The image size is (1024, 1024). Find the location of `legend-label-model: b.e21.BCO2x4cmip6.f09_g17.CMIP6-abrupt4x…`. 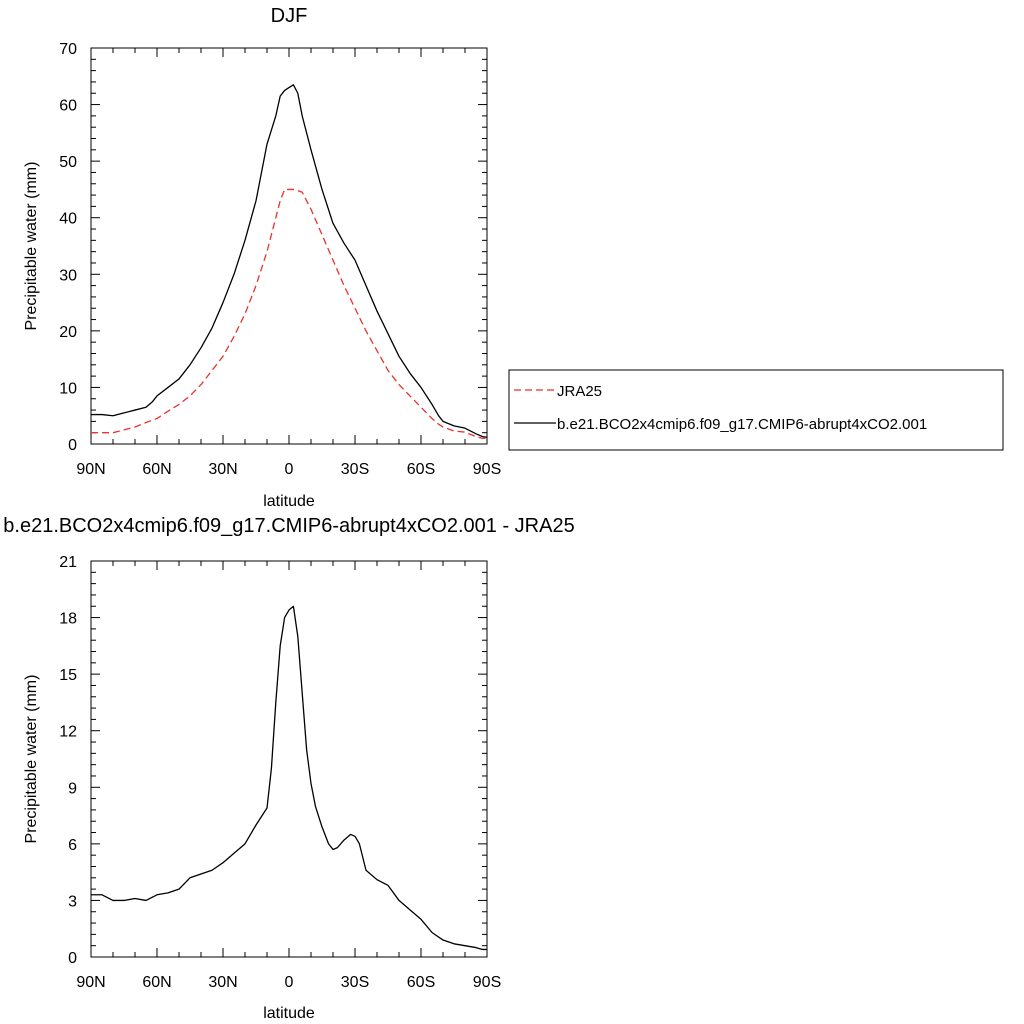

legend-label-model: b.e21.BCO2x4cmip6.f09_g17.CMIP6-abrupt4x… is located at coordinates (742, 424).